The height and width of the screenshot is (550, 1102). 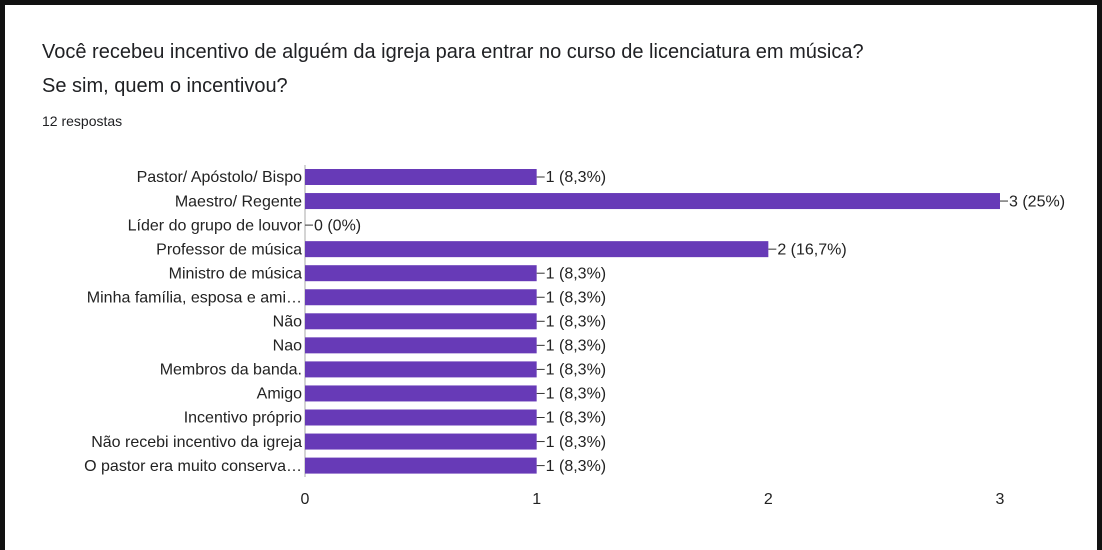 What do you see at coordinates (229, 249) in the screenshot?
I see `y-tick-label: Professor de música` at bounding box center [229, 249].